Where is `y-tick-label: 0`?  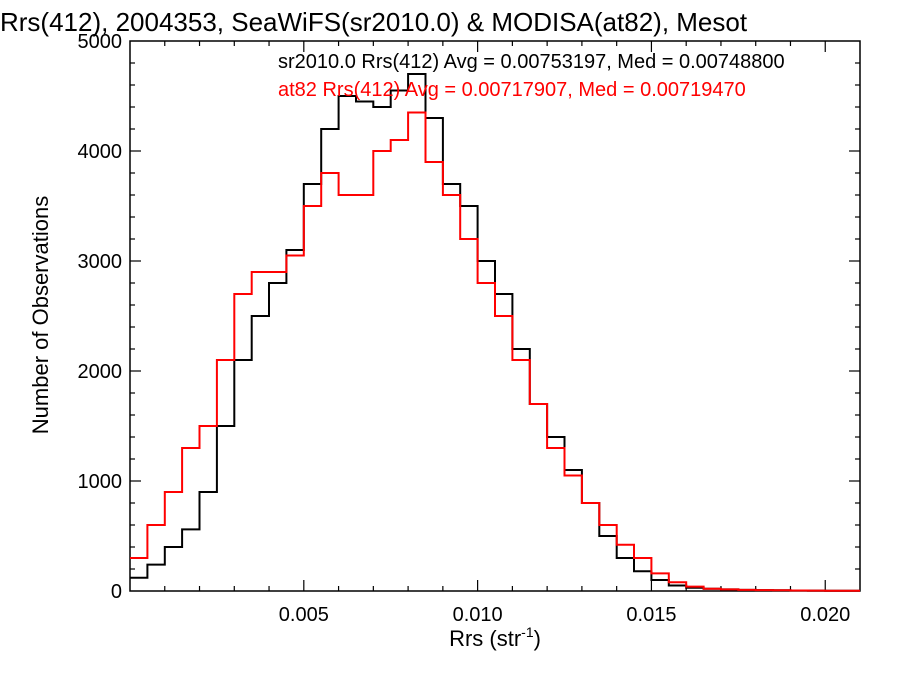
y-tick-label: 0 is located at coordinates (116, 592).